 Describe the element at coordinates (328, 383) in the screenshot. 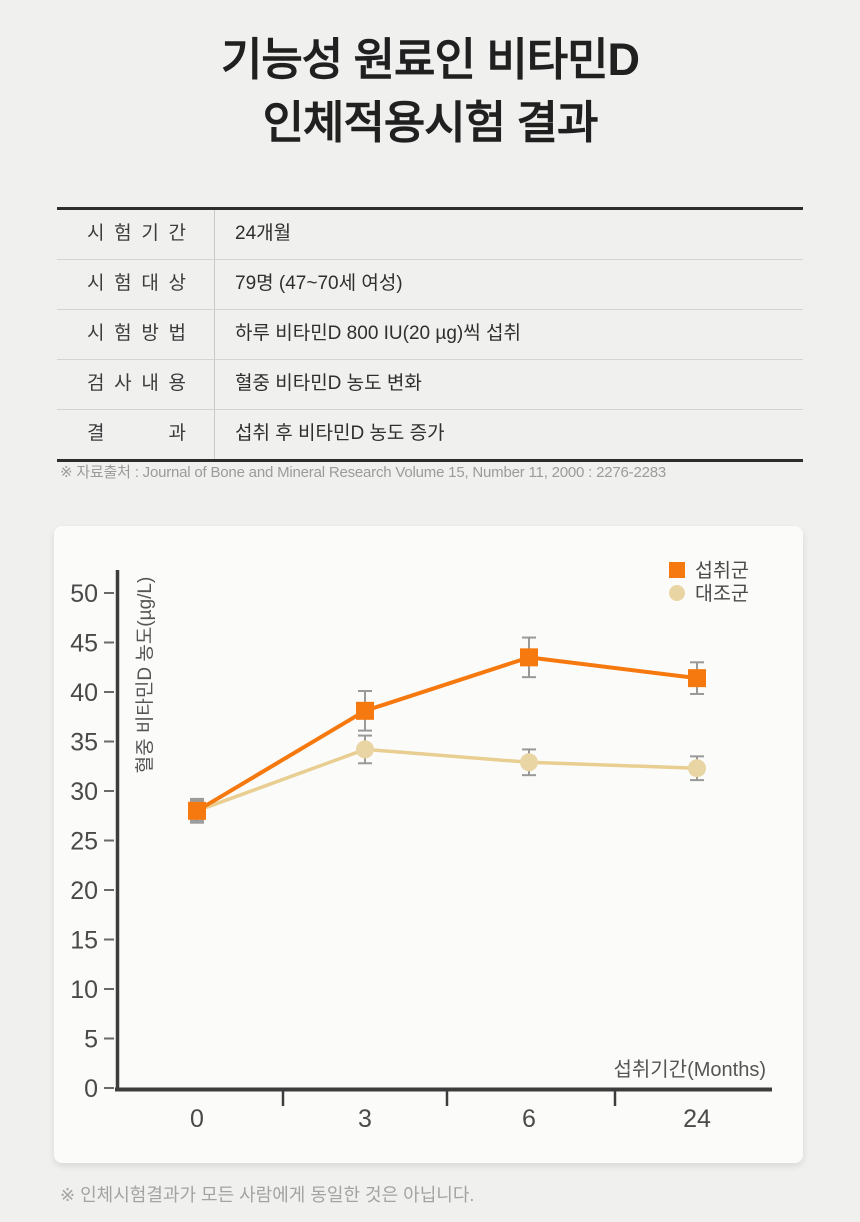

I see `row-value-measurement: 혈중 비타민D 농도 변화` at that location.